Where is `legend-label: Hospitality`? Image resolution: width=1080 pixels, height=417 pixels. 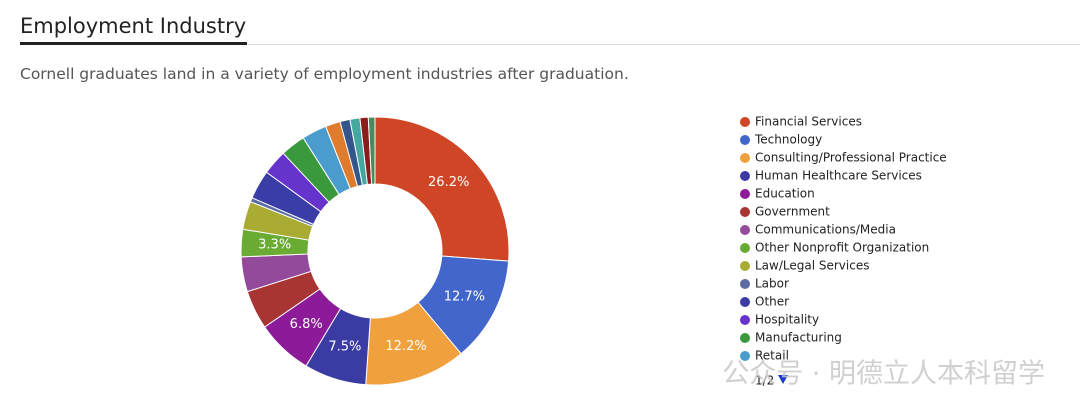
legend-label: Hospitality is located at coordinates (787, 320).